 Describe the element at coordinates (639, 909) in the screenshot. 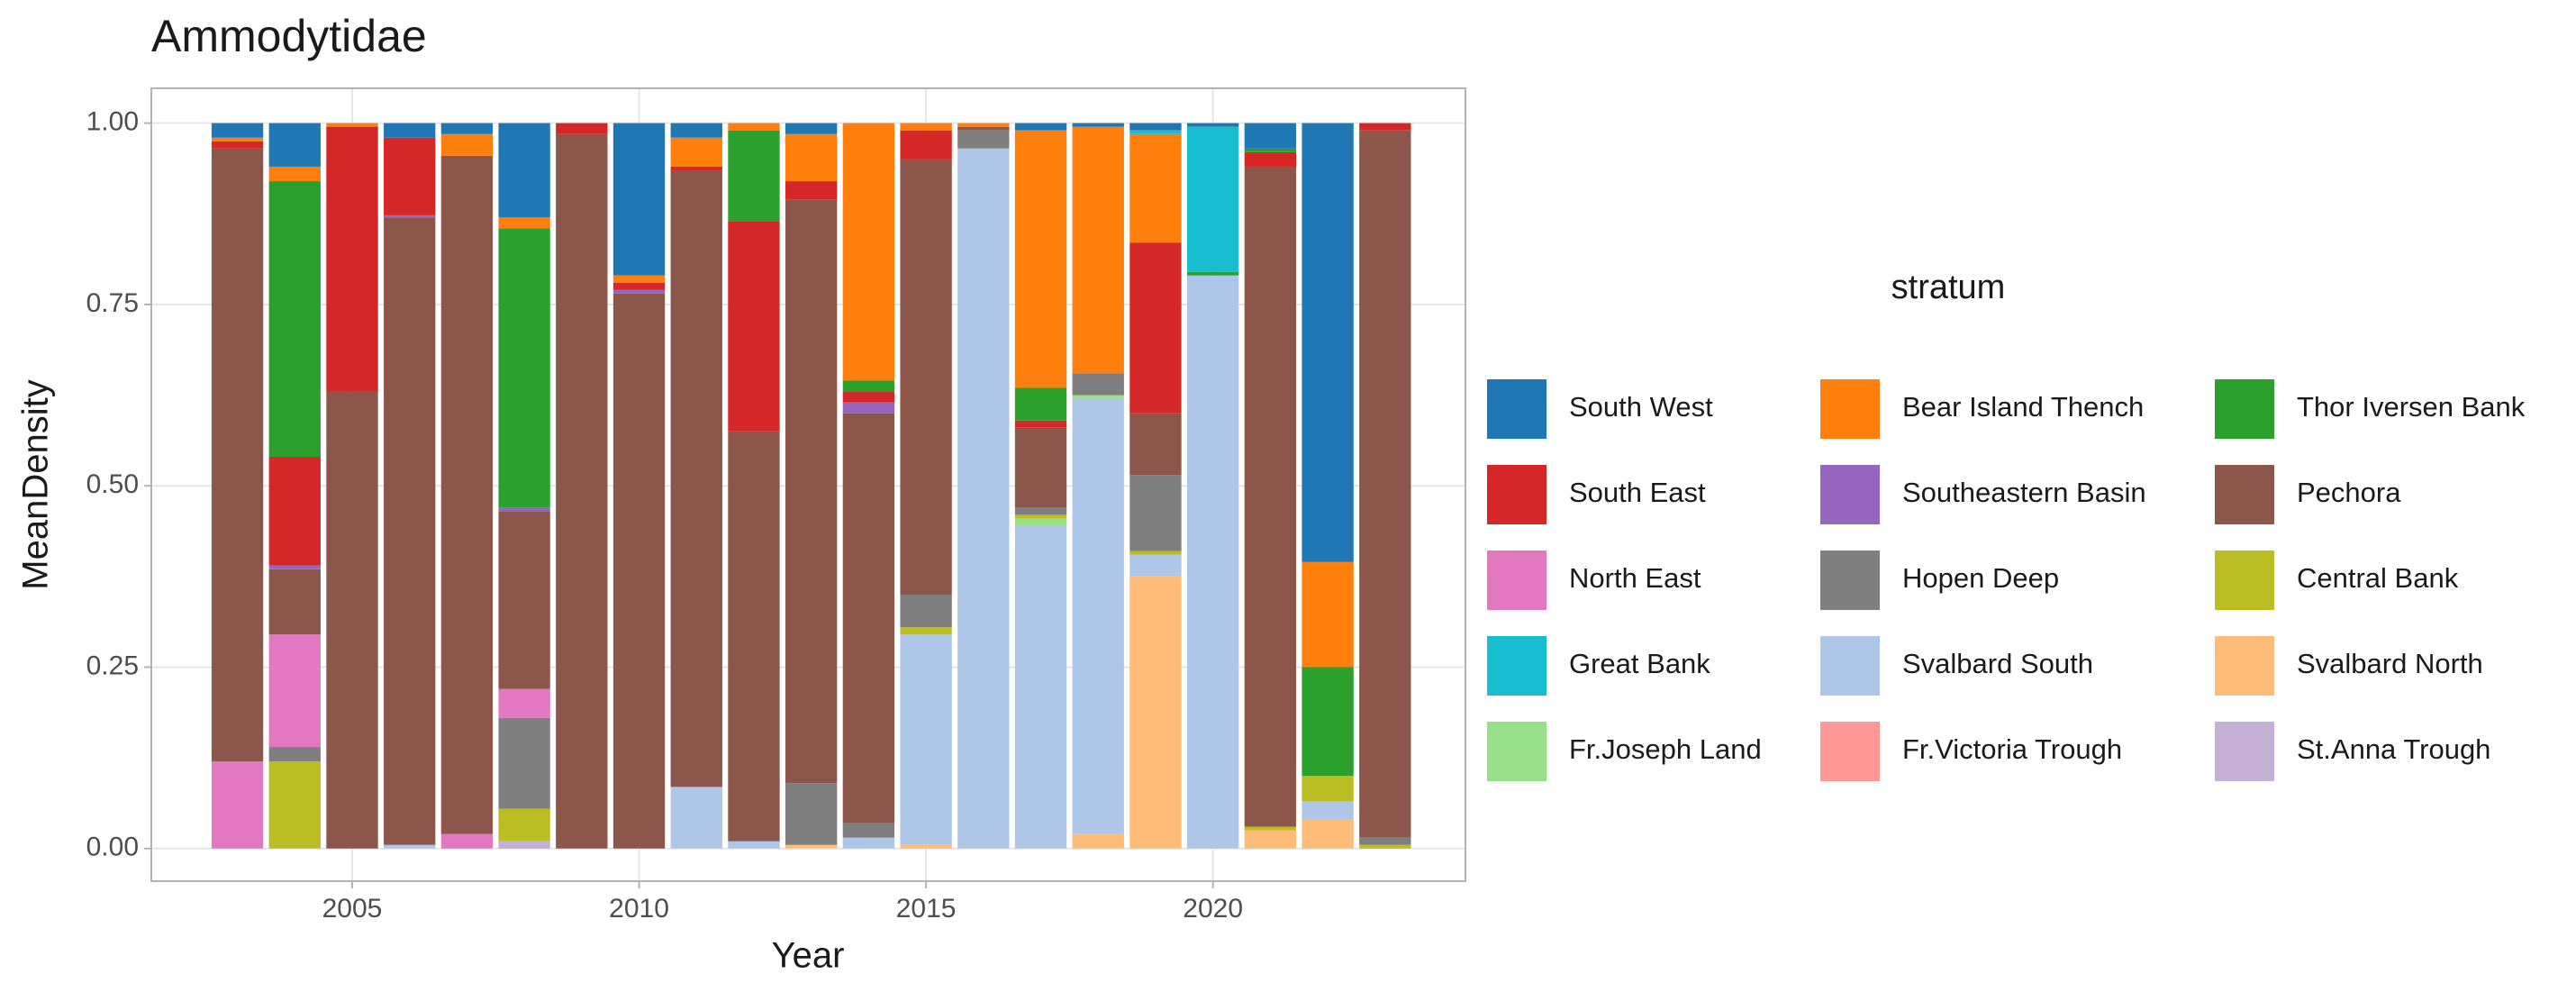

I see `x-tick-label: 2010` at that location.